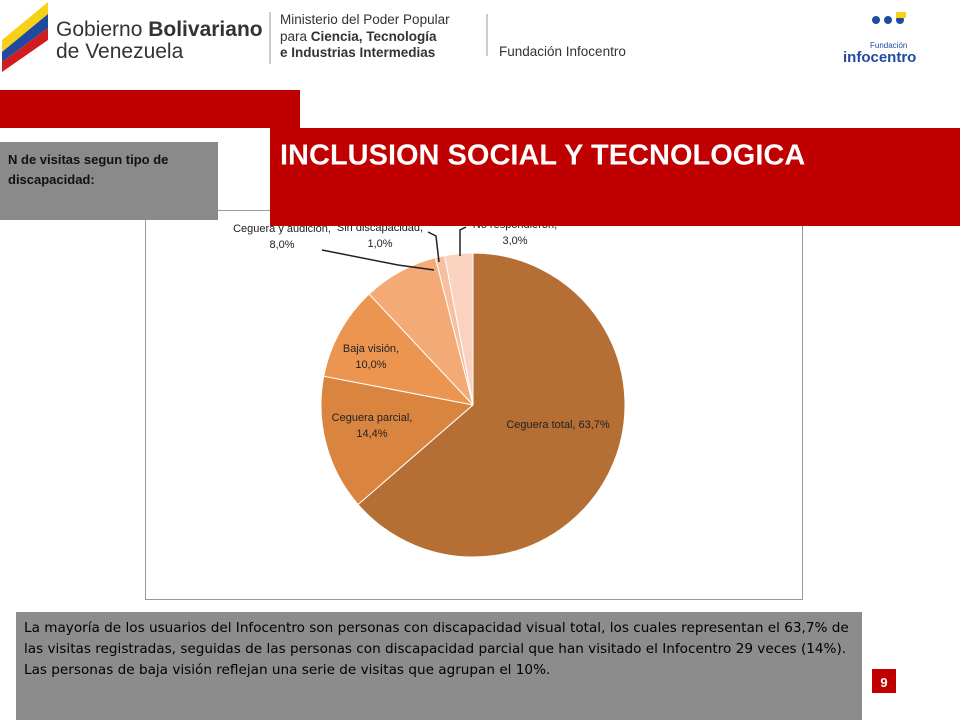  Describe the element at coordinates (372, 418) in the screenshot. I see `slice-category: Ceguera parcial,` at that location.